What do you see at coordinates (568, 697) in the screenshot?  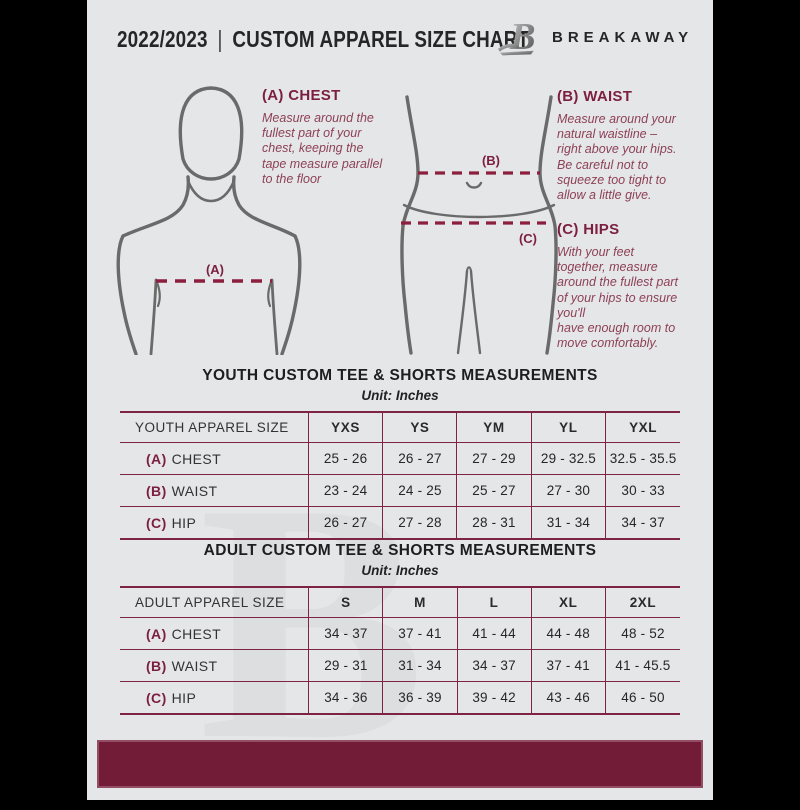 I see `size-range-cell: 43 - 46` at bounding box center [568, 697].